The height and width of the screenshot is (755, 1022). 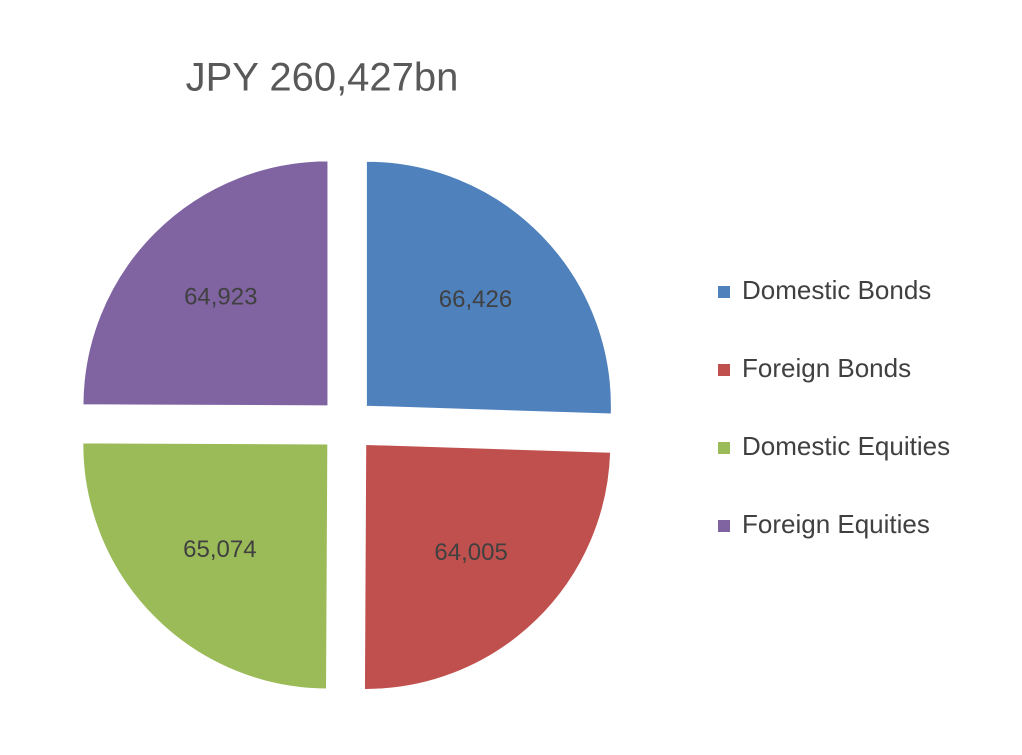 What do you see at coordinates (475, 299) in the screenshot?
I see `data-label: 66,426` at bounding box center [475, 299].